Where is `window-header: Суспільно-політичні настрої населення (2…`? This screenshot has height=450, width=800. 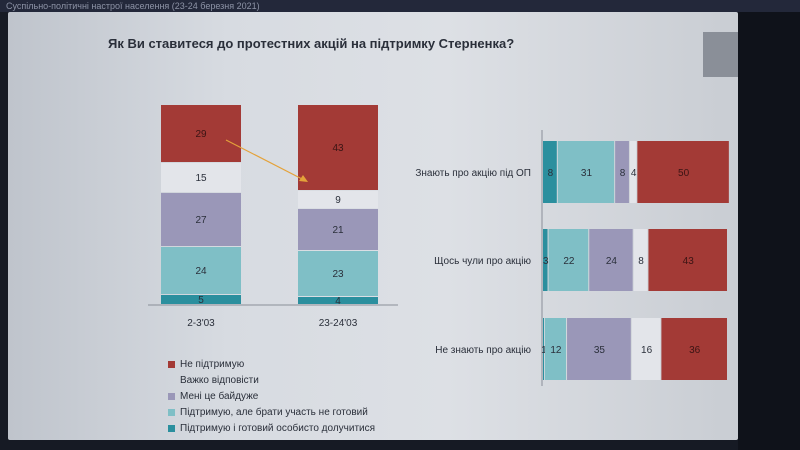 window-header: Суспільно-політичні настрої населення (2… is located at coordinates (400, 6).